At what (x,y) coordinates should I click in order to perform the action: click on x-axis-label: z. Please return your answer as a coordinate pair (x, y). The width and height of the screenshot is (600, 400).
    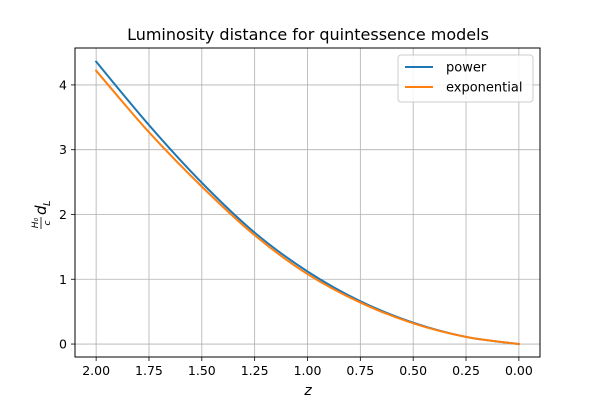
    Looking at the image, I should click on (307, 391).